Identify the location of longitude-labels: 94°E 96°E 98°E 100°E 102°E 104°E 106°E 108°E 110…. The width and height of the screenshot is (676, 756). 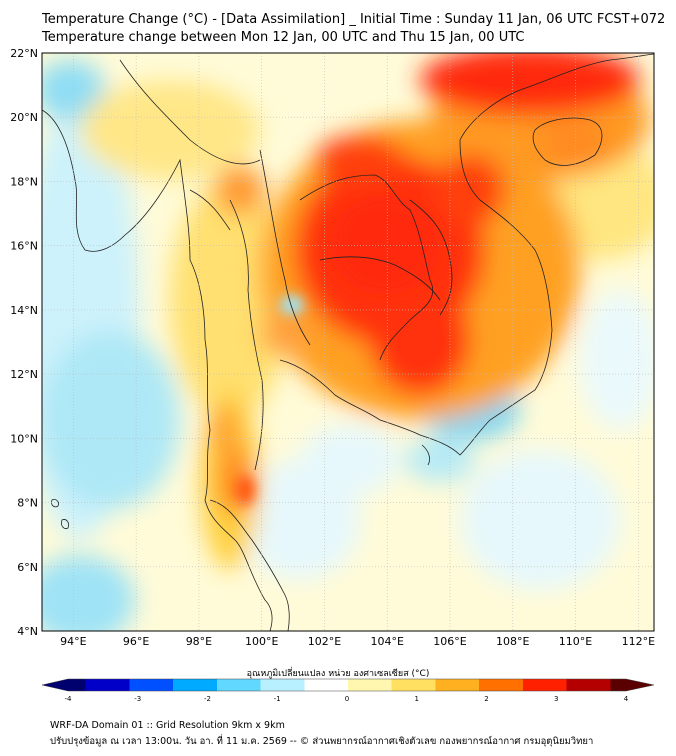
(357, 641).